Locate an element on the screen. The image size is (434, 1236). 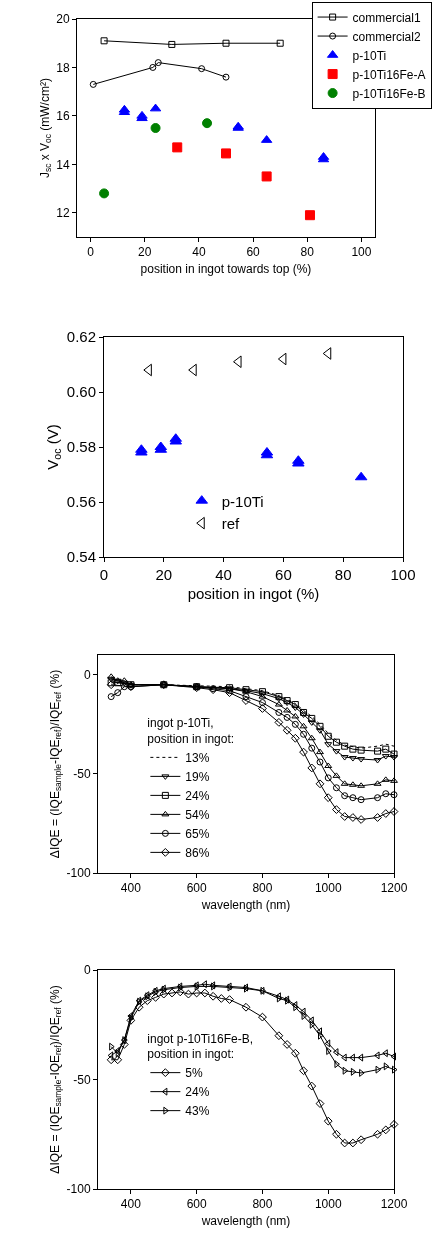
y-tick-label: 12 is located at coordinates (63, 212).